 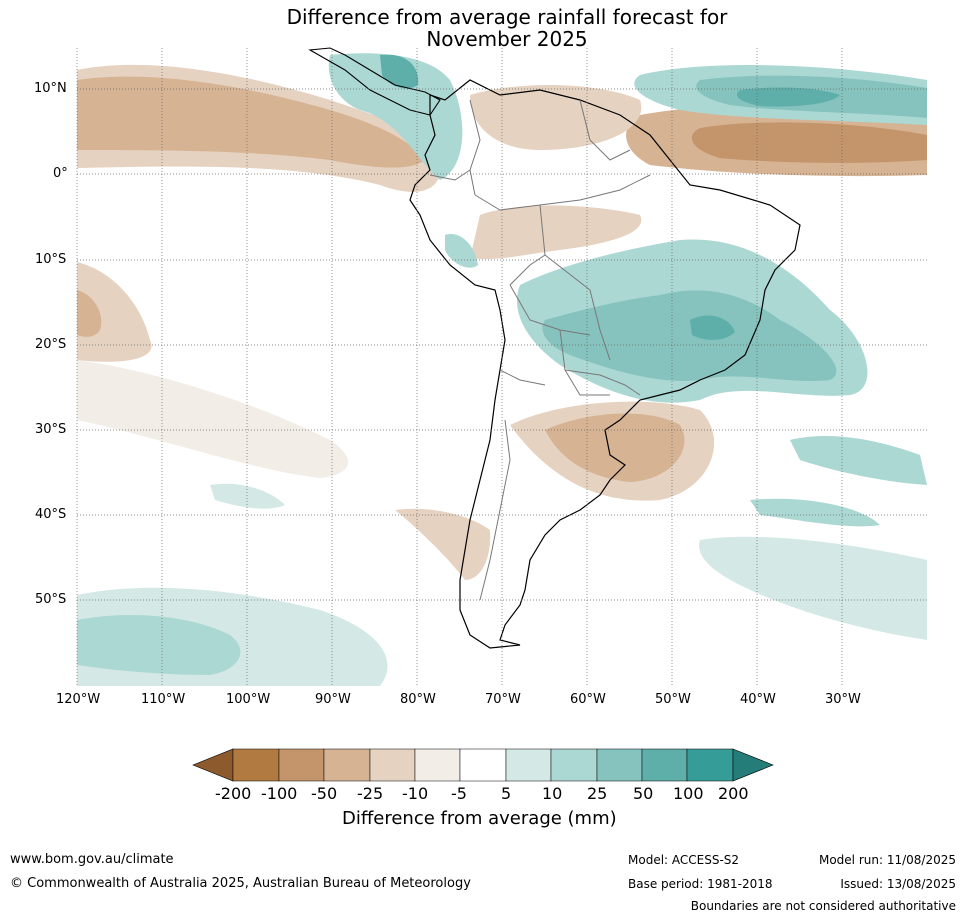 I want to click on wet-region-tropical-atlantic-peak, so click(x=788, y=97).